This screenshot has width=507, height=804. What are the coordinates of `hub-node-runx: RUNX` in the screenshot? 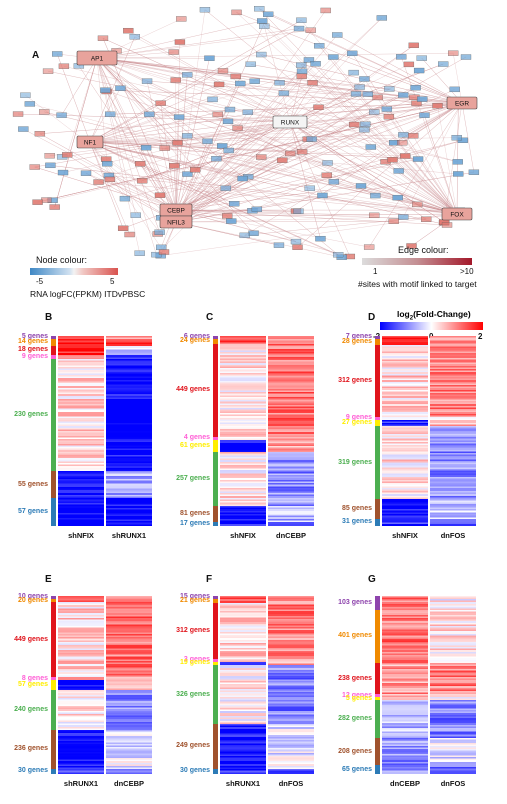 It's located at (290, 122).